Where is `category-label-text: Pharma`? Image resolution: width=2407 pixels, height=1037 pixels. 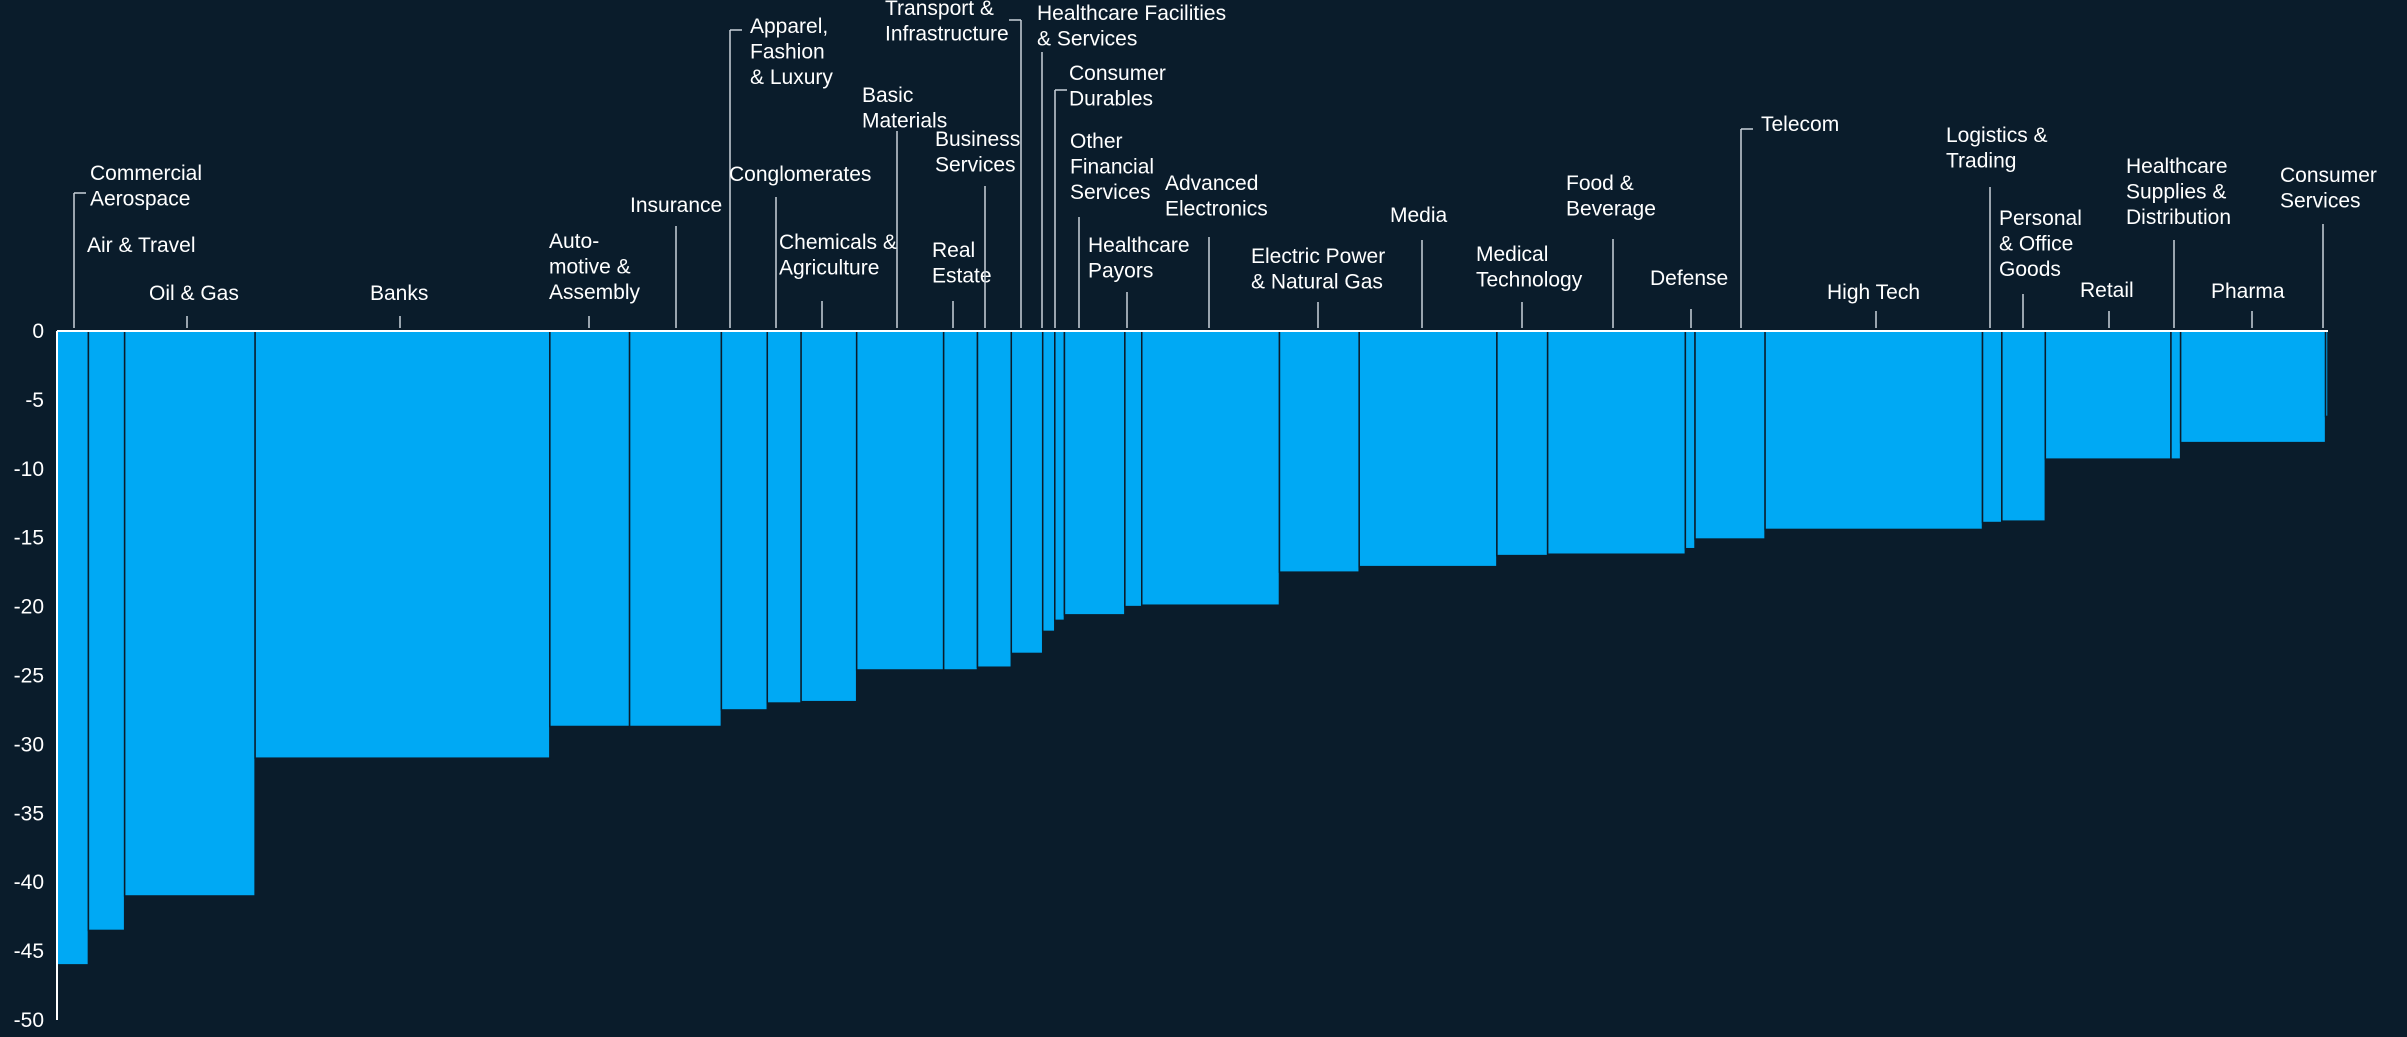 category-label-text: Pharma is located at coordinates (2248, 291).